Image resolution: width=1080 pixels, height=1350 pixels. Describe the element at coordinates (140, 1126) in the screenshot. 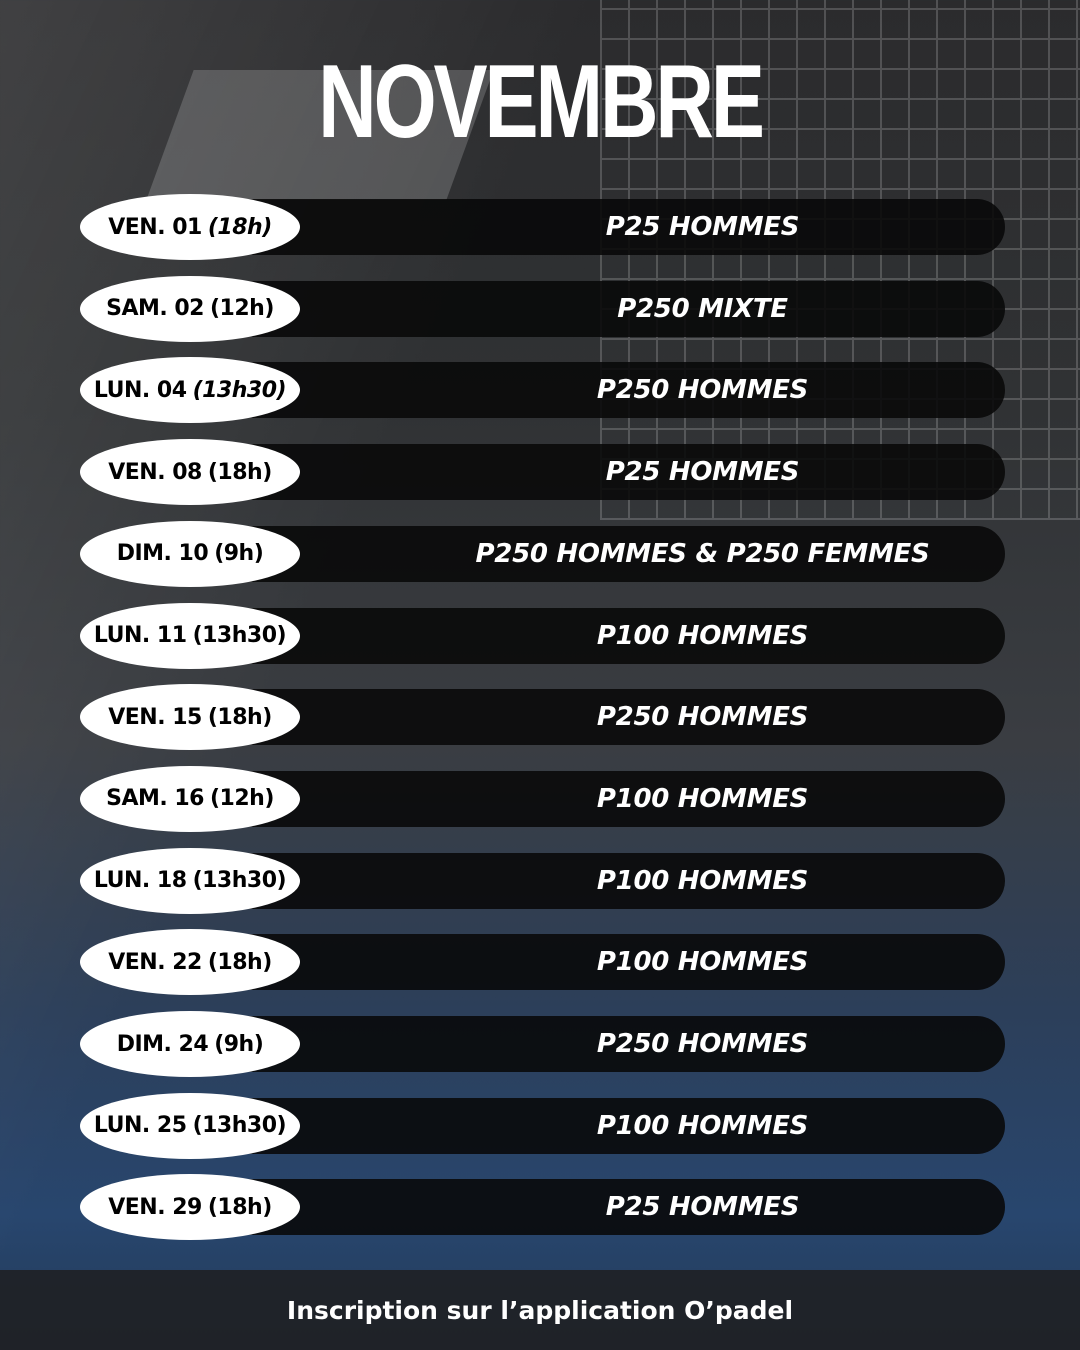

I see `event-day: LUN. 25` at that location.